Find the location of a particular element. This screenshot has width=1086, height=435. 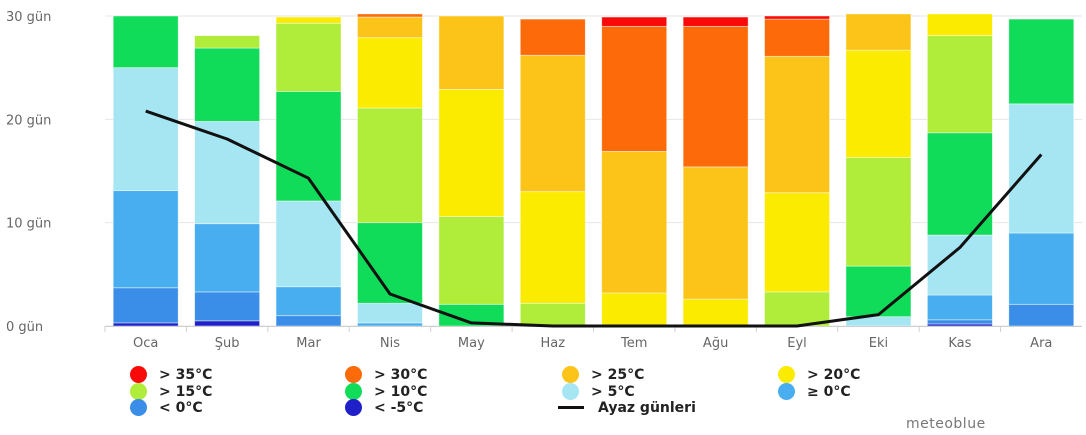

legend-item: > 25°C is located at coordinates (603, 374).